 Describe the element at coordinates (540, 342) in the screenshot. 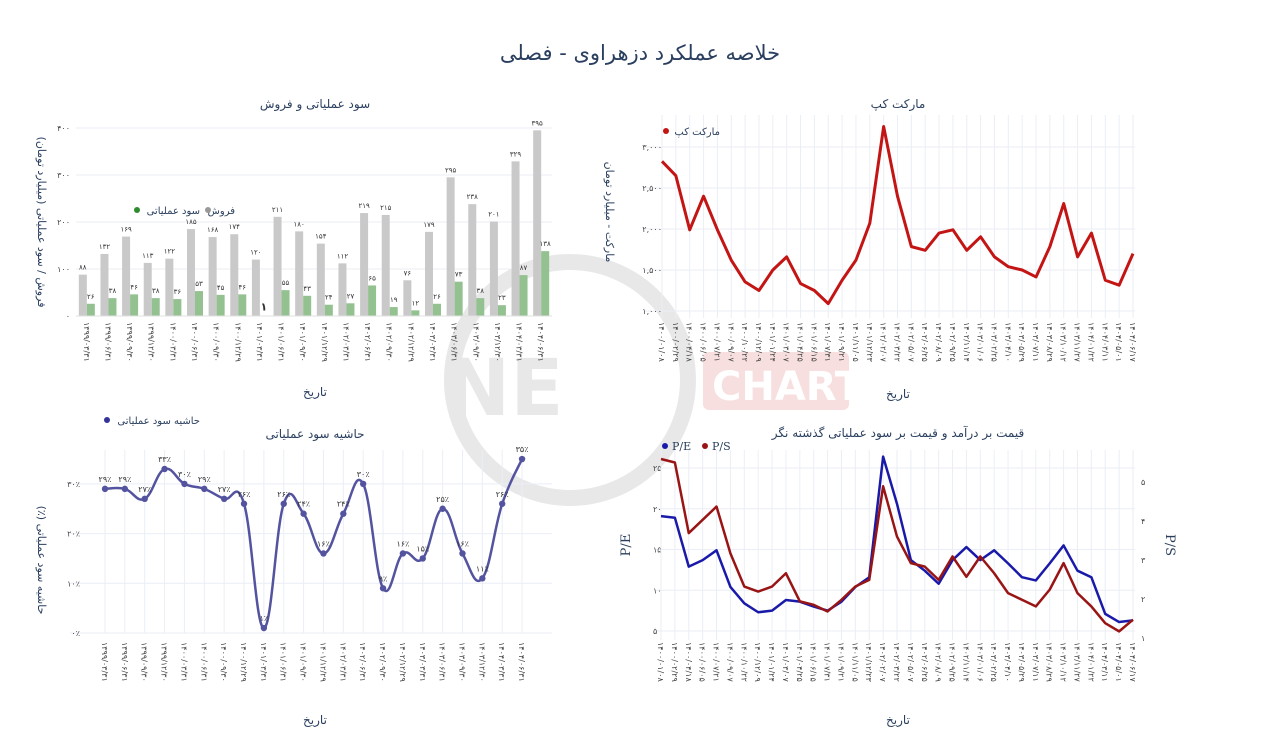

I see `bar-chart-xtick: ۱۴۰۴/۰۶/۳۱` at that location.